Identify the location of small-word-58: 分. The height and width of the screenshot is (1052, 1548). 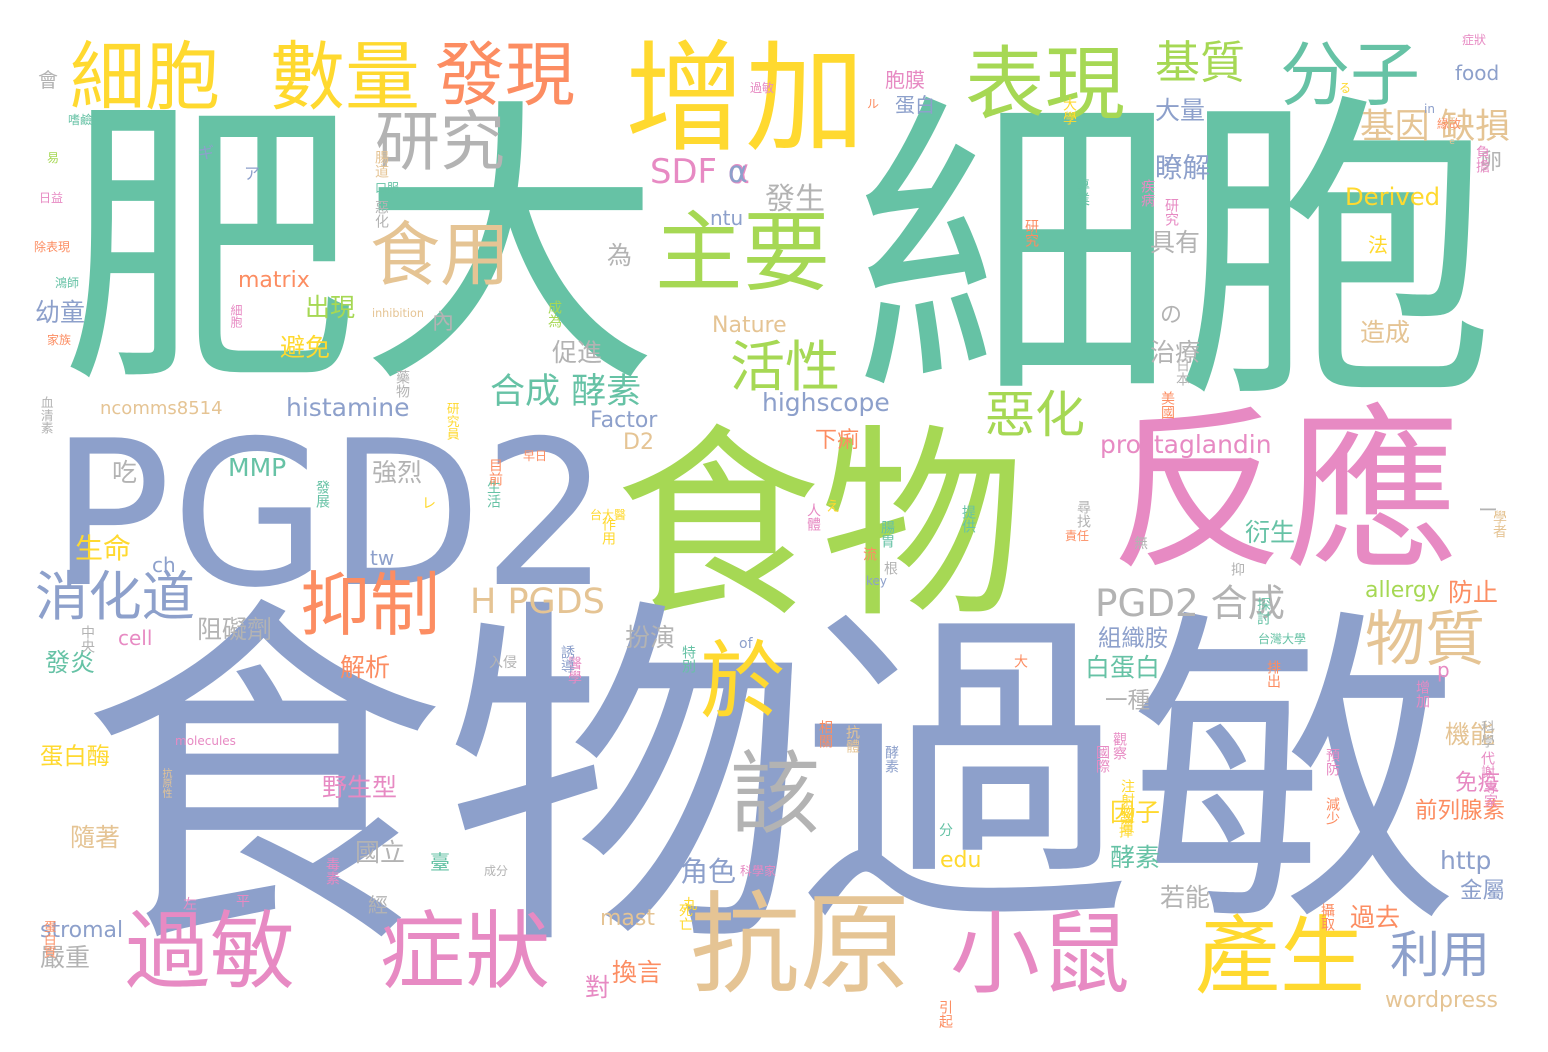
(946, 831).